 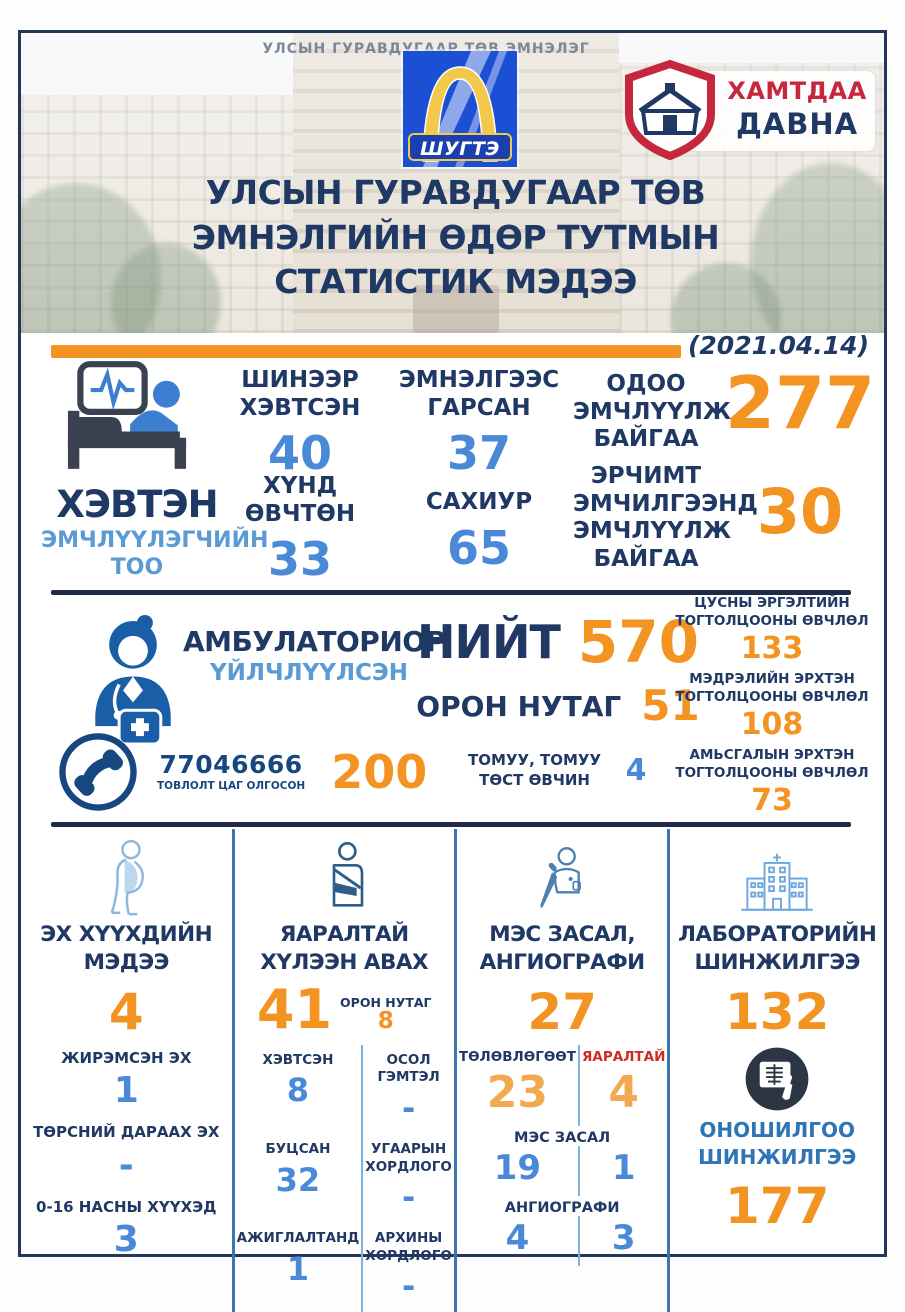 I want to click on severe-value: 33, so click(x=299, y=559).